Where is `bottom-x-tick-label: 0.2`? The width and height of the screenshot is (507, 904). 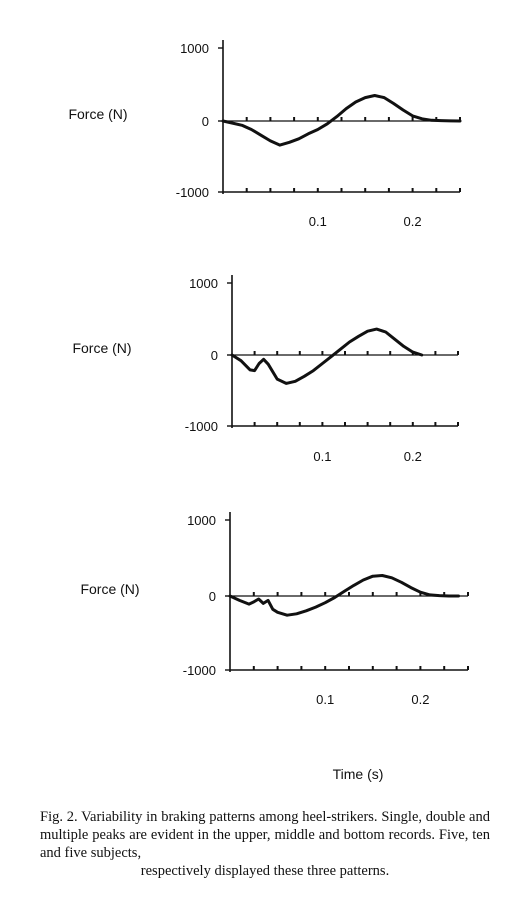
bottom-x-tick-label: 0.2 is located at coordinates (420, 699).